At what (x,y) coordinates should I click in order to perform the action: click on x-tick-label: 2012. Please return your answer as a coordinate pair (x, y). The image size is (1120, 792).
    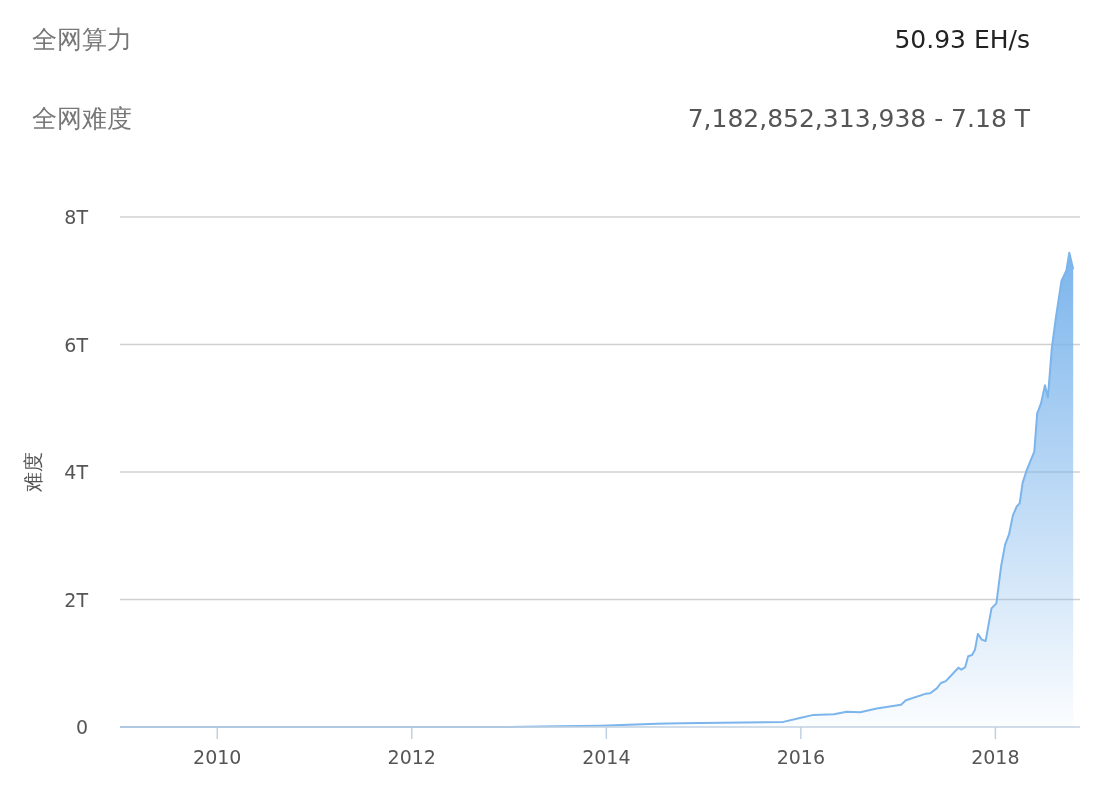
    Looking at the image, I should click on (411, 757).